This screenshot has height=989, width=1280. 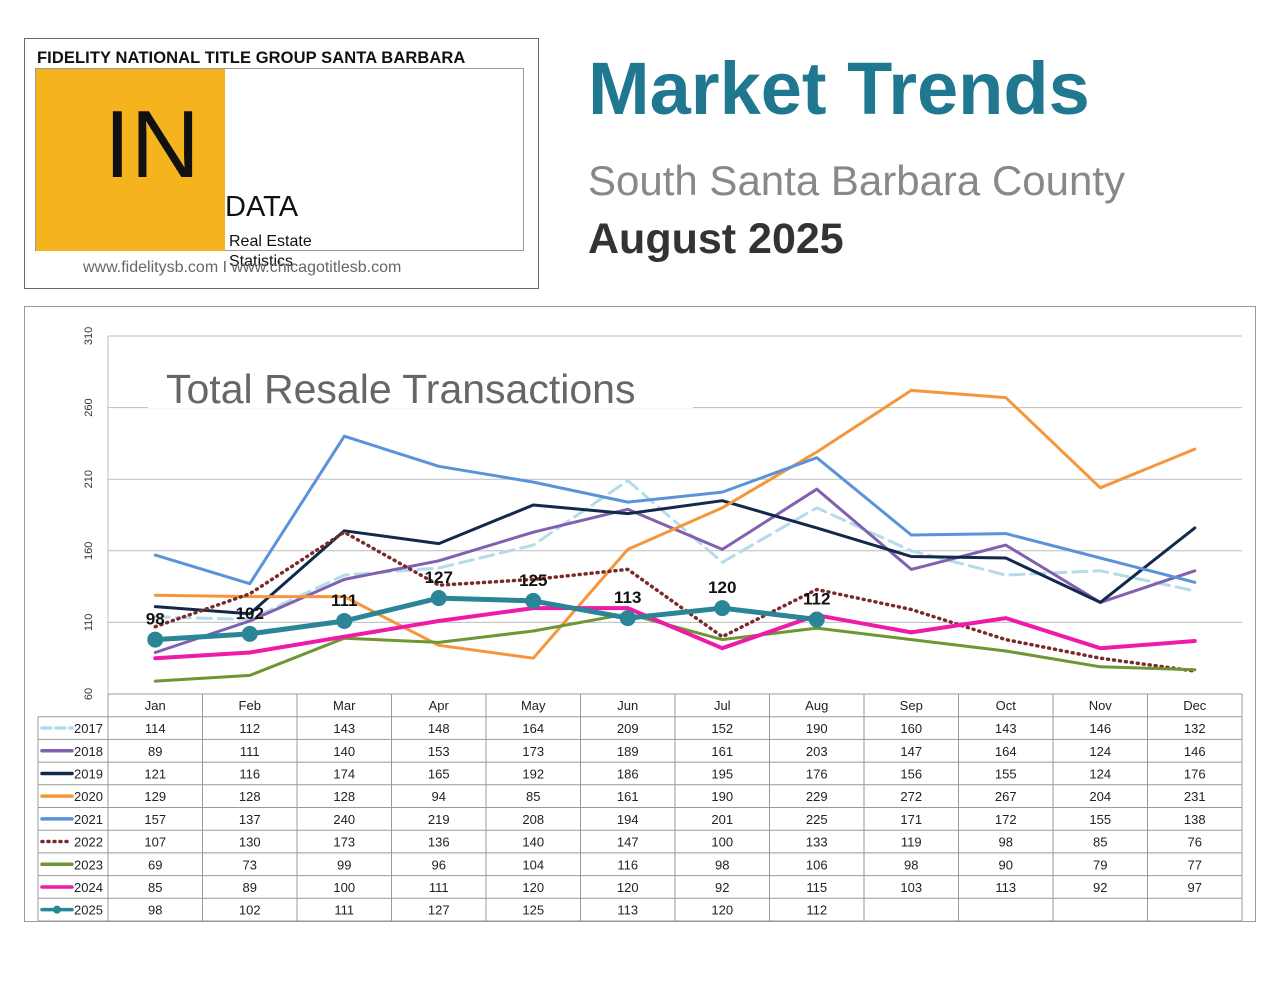 What do you see at coordinates (344, 910) in the screenshot?
I see `table-cell-2025-Mar: 111` at bounding box center [344, 910].